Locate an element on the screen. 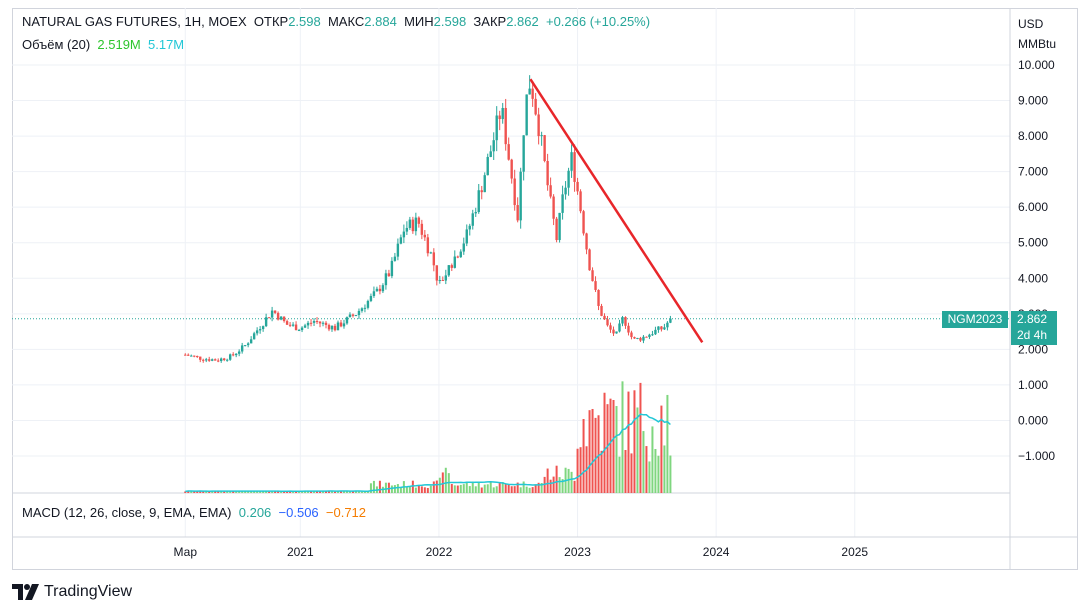 The image size is (1090, 614). open-value: 2.598 is located at coordinates (304, 21).